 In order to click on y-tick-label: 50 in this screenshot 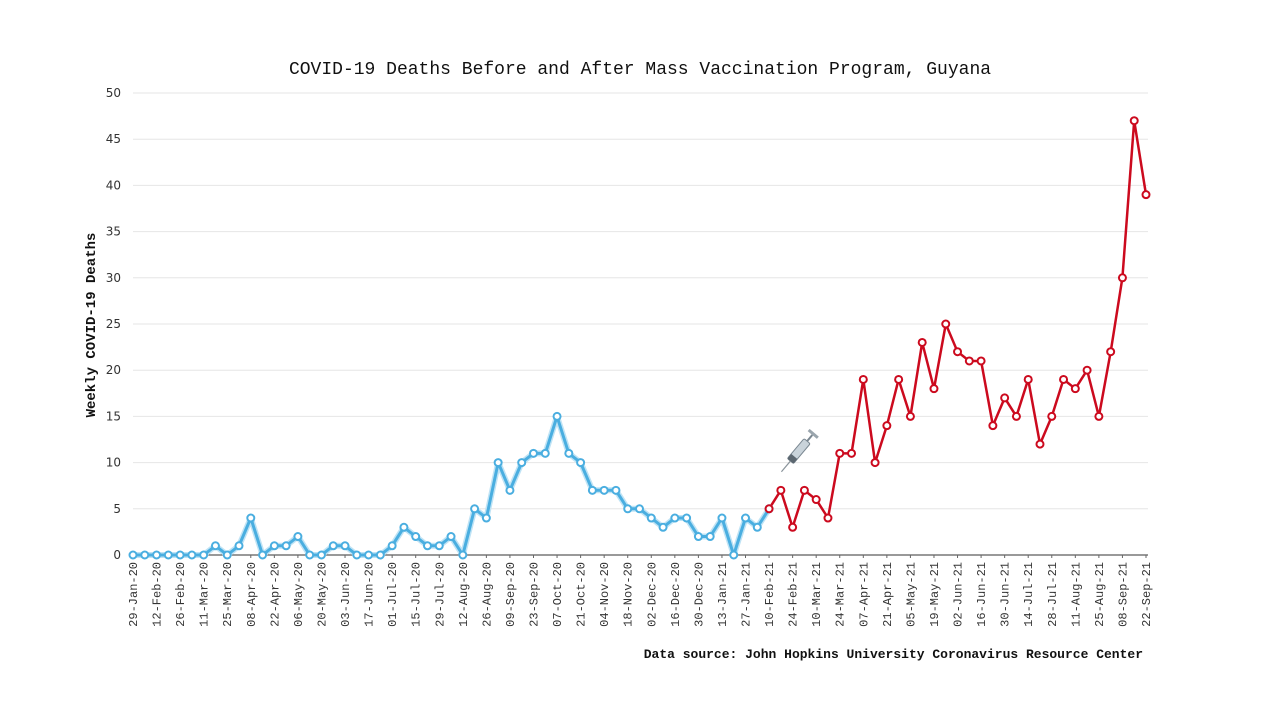, I will do `click(113, 93)`.